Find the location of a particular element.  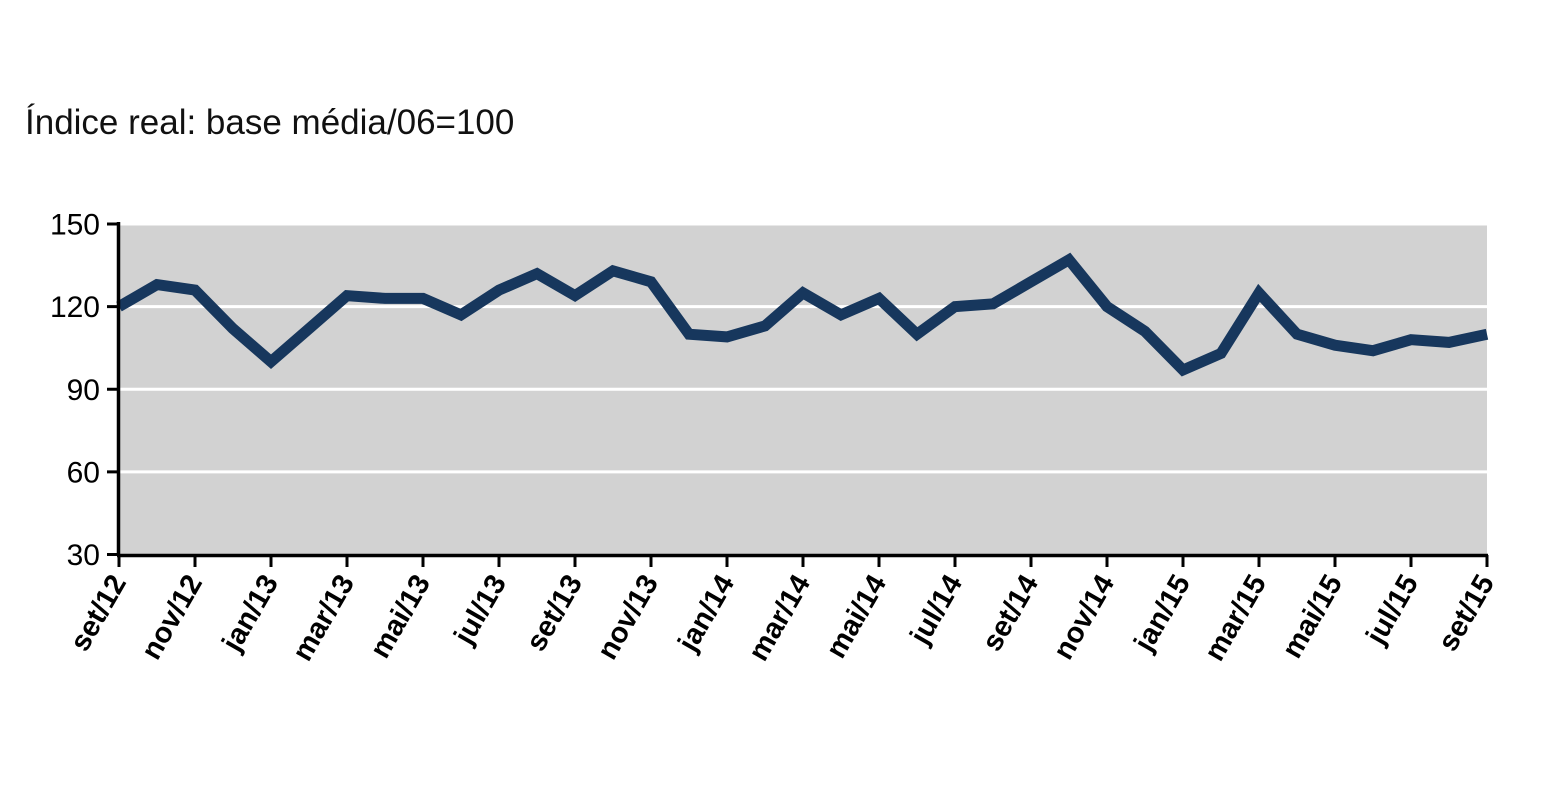

x-tick-label-mar-15: mar/15 is located at coordinates (1236, 618).